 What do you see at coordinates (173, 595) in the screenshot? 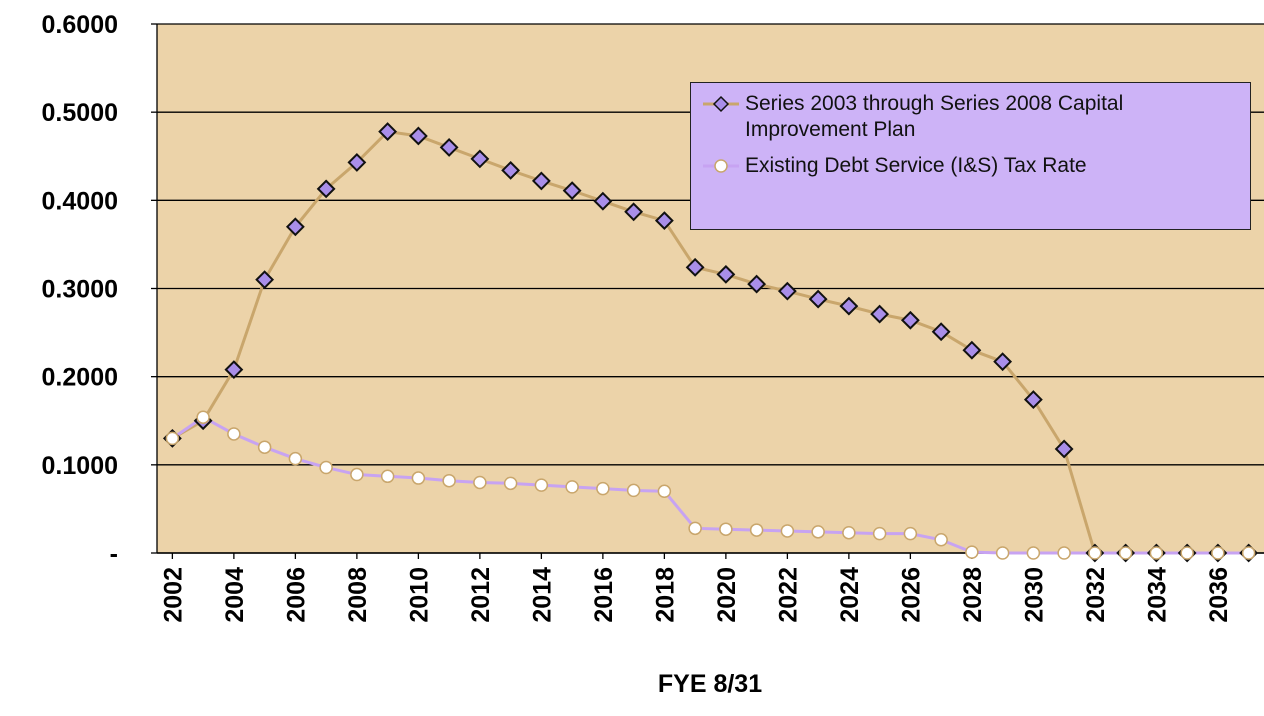
I see `x-tick-label: 2002` at bounding box center [173, 595].